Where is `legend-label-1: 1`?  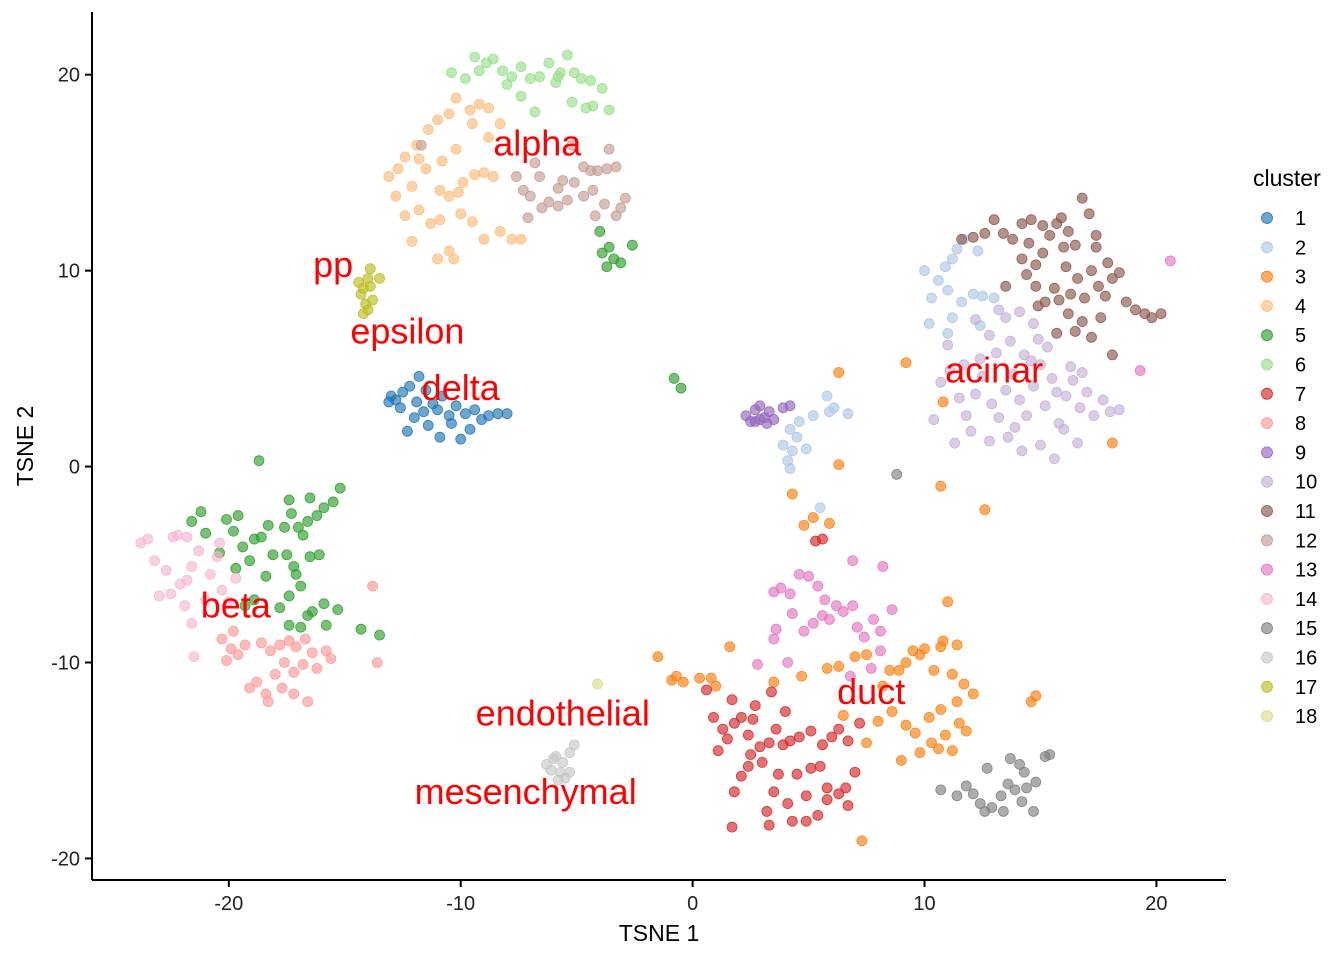 legend-label-1: 1 is located at coordinates (1300, 219).